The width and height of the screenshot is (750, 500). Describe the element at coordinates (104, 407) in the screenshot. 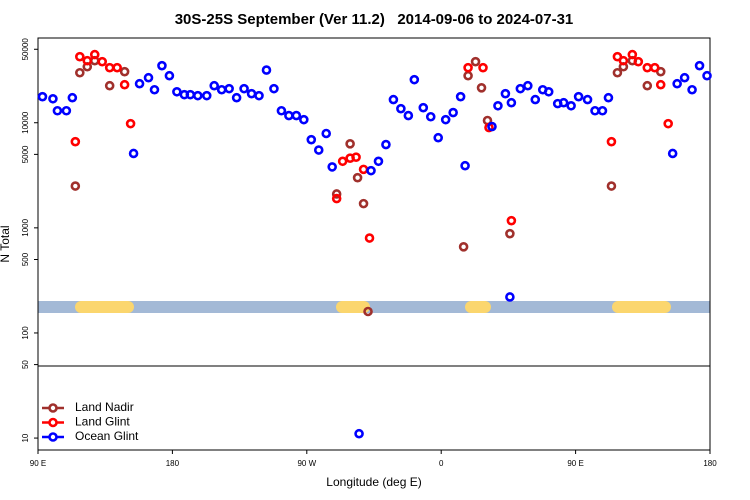

I see `legend-label: Land Nadir` at that location.